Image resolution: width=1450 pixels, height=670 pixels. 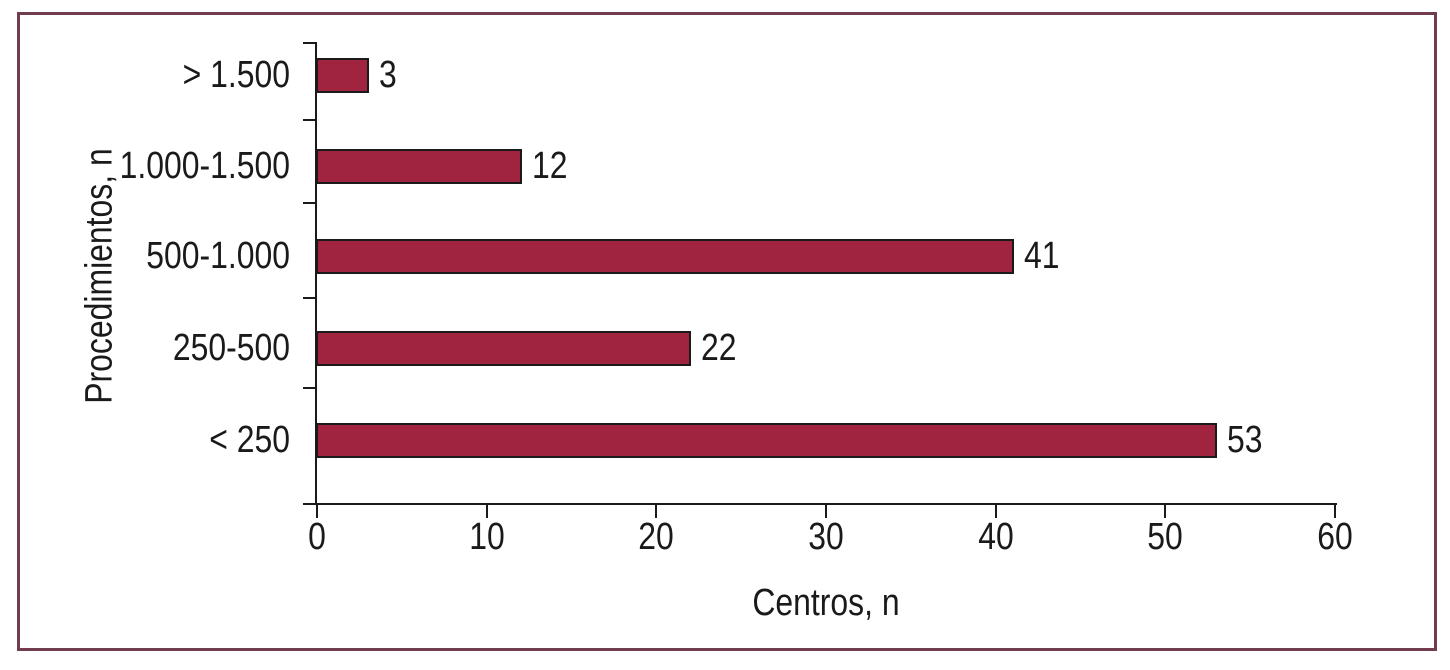 What do you see at coordinates (218, 255) in the screenshot?
I see `category-label: 500-1.000` at bounding box center [218, 255].